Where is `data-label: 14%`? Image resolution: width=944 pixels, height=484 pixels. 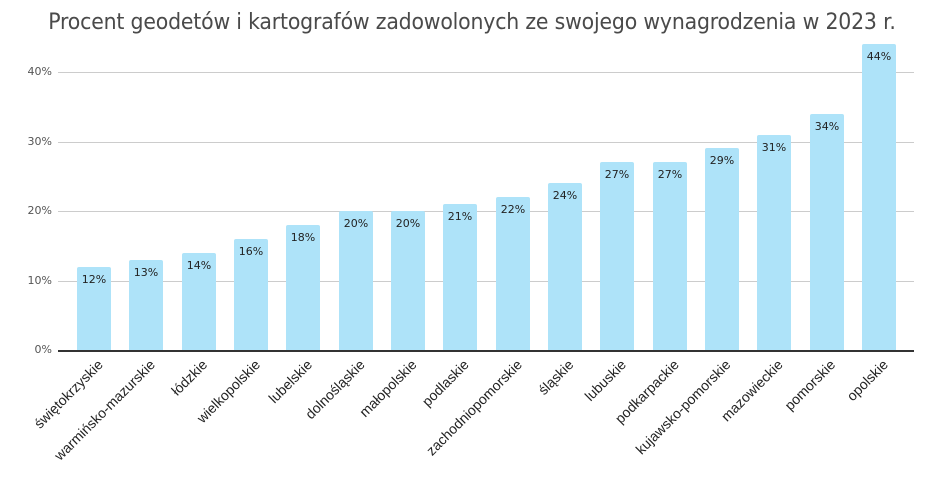
data-label: 14% is located at coordinates (199, 265).